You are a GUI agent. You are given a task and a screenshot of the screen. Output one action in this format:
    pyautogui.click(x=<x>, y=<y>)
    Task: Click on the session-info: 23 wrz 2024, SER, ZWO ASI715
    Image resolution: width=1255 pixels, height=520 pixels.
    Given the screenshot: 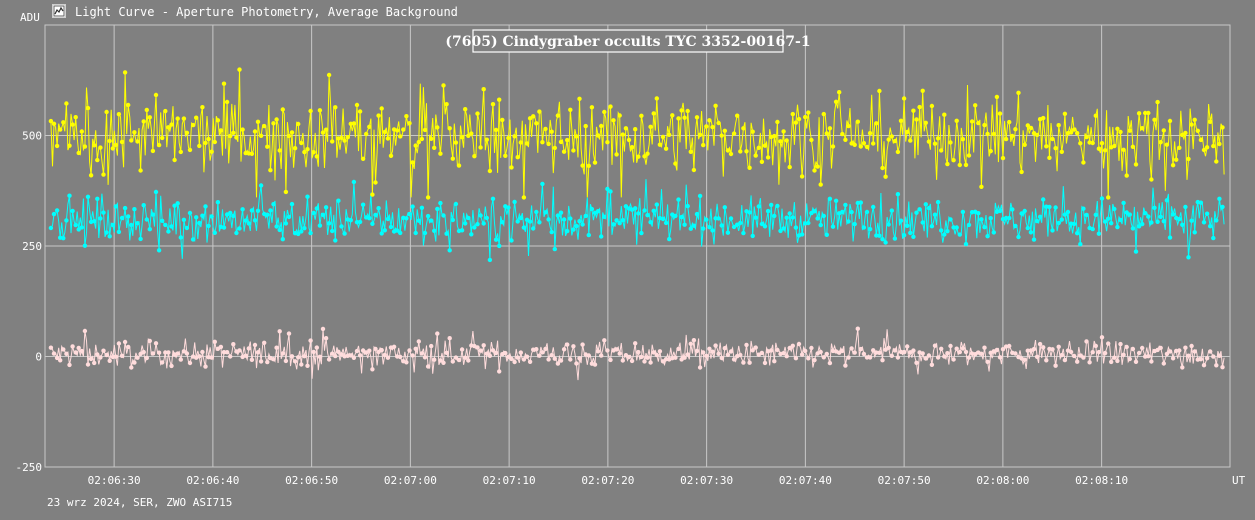 What is the action you would take?
    pyautogui.click(x=140, y=502)
    